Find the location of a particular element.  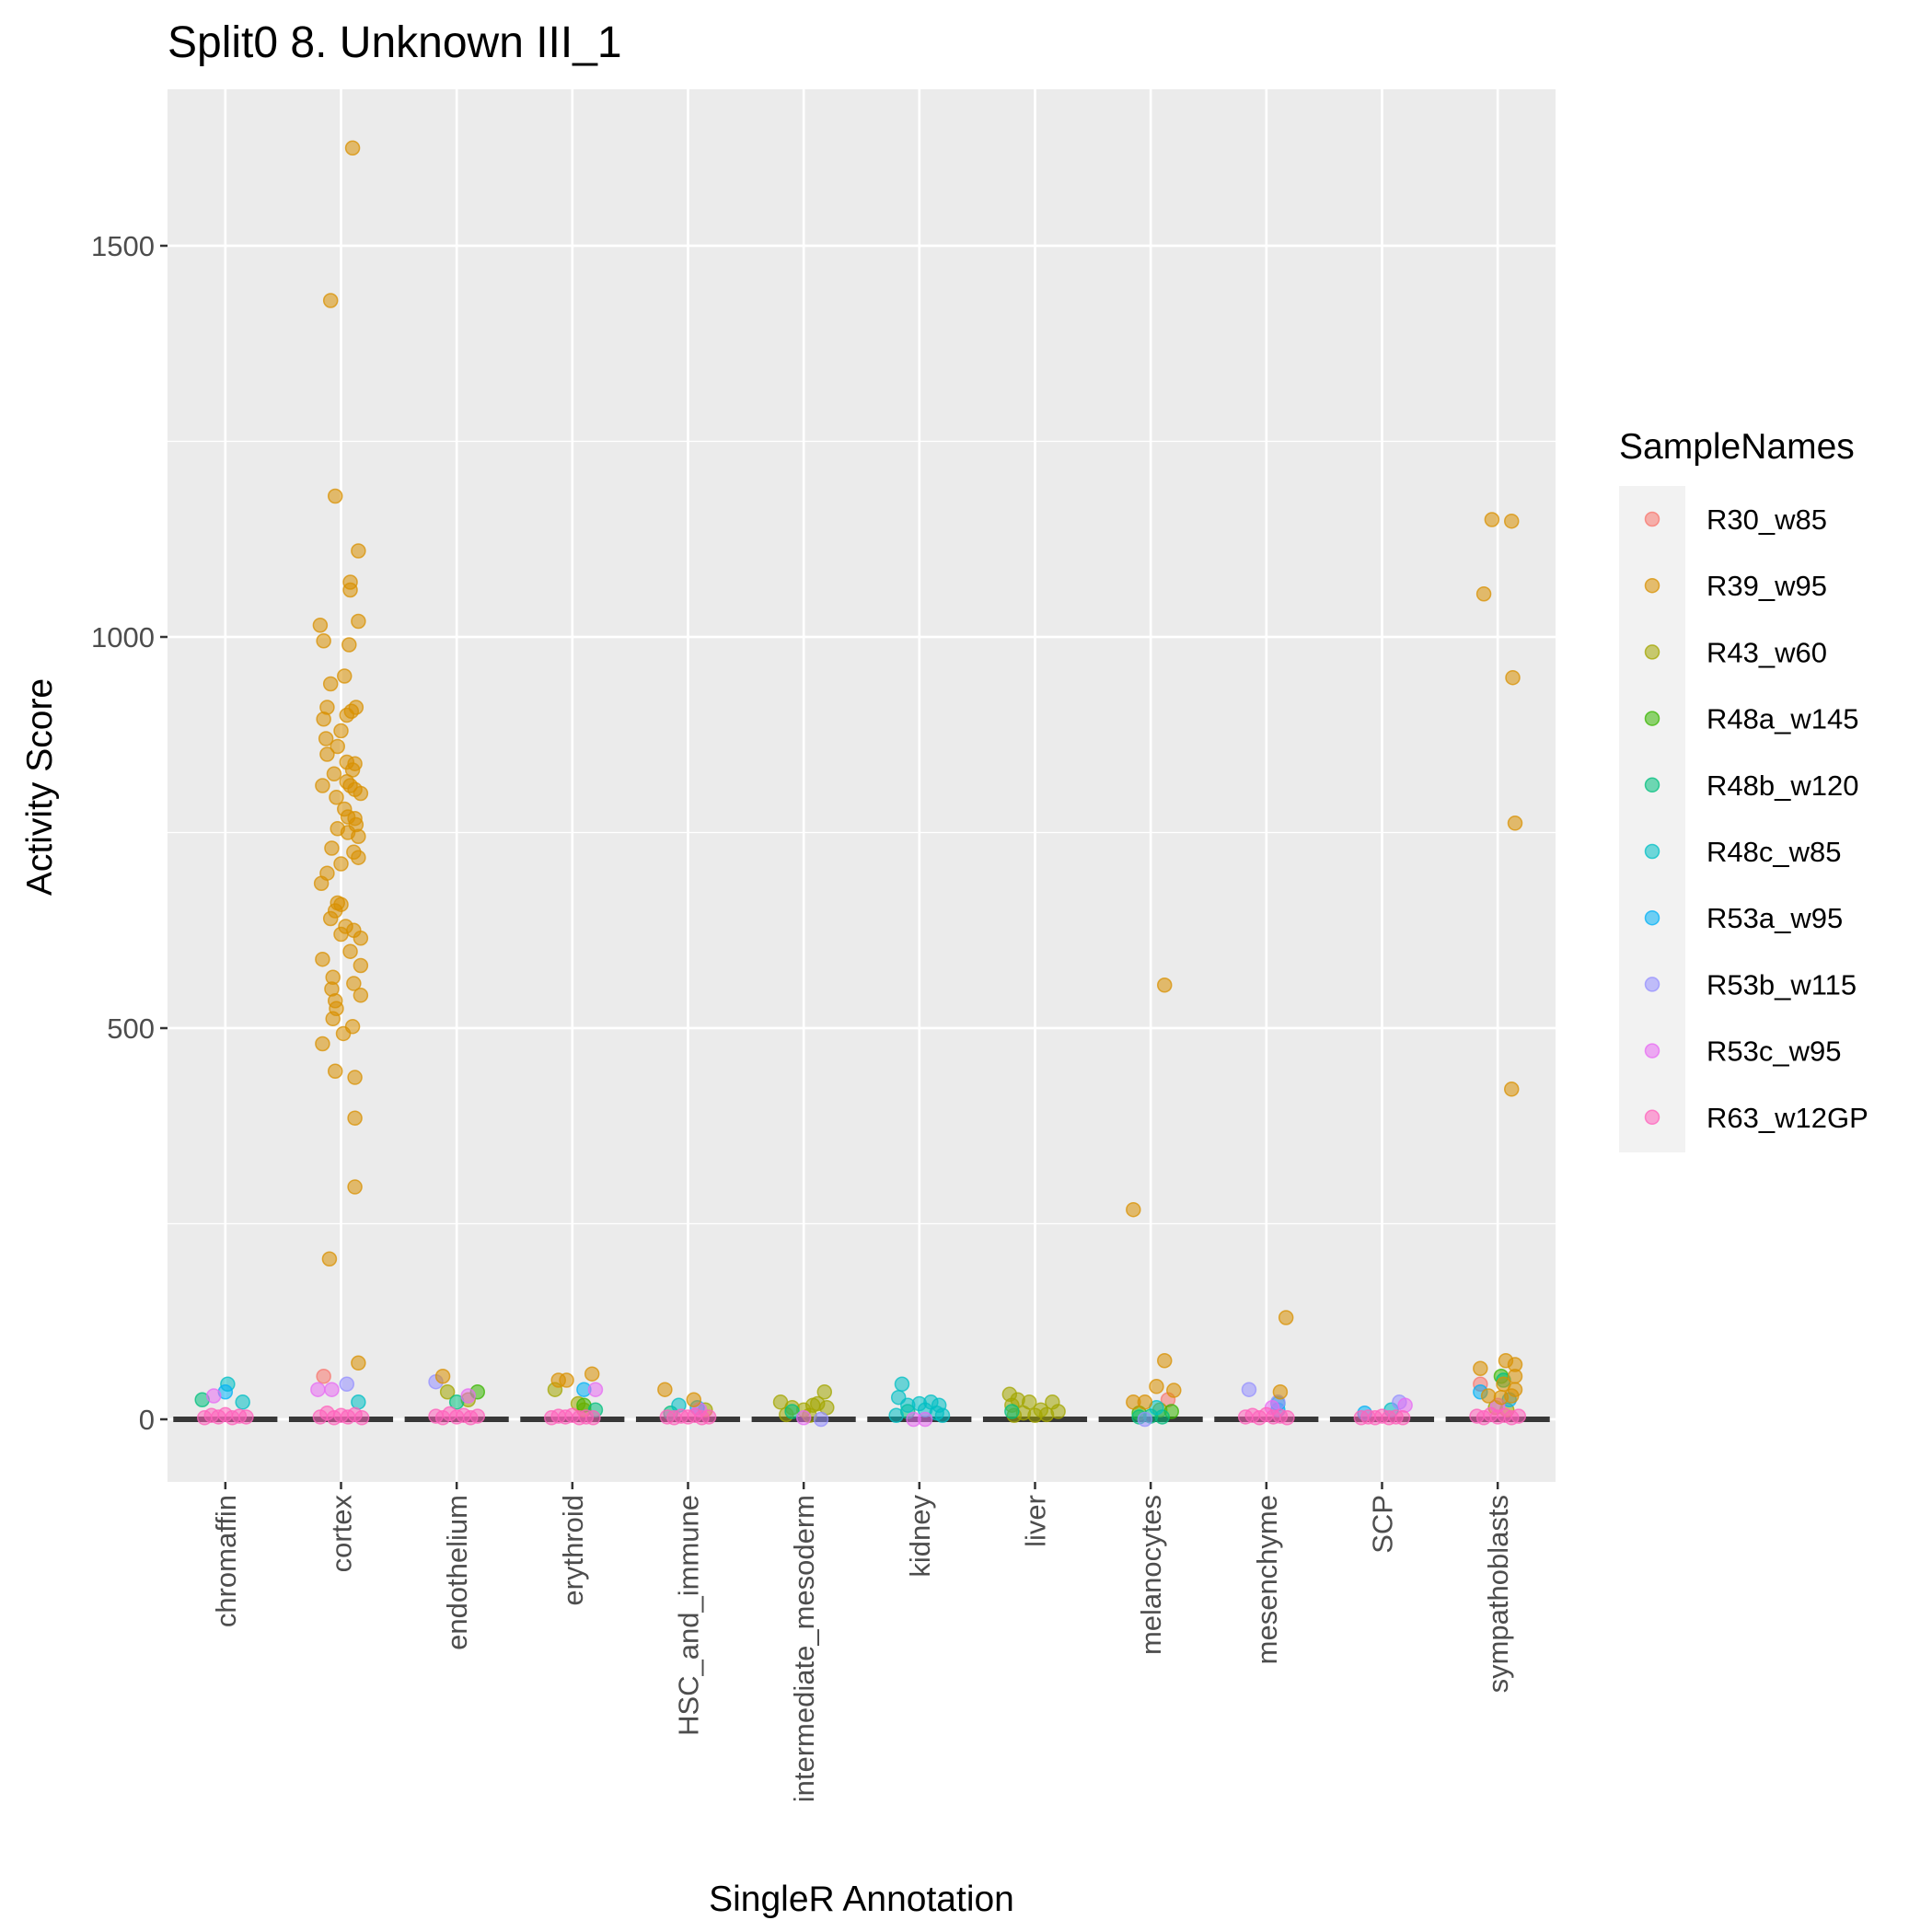

x-tick-label: SCP is located at coordinates (1383, 1524).